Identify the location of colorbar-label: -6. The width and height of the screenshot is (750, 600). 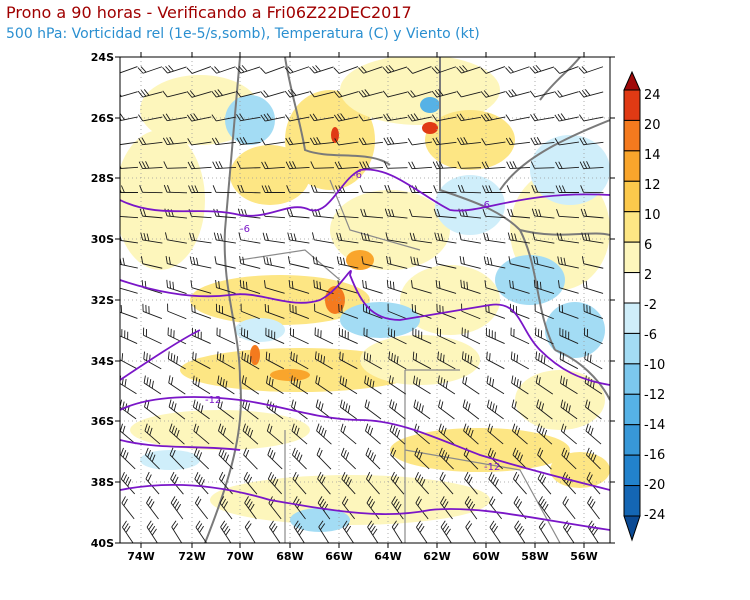
(650, 335).